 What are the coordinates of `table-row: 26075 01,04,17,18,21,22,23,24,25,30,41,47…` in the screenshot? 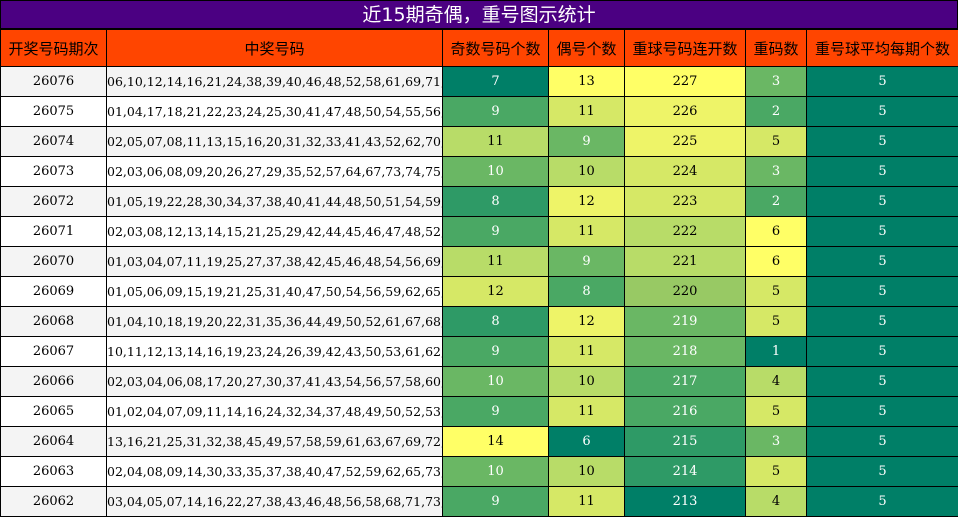 It's located at (479, 111).